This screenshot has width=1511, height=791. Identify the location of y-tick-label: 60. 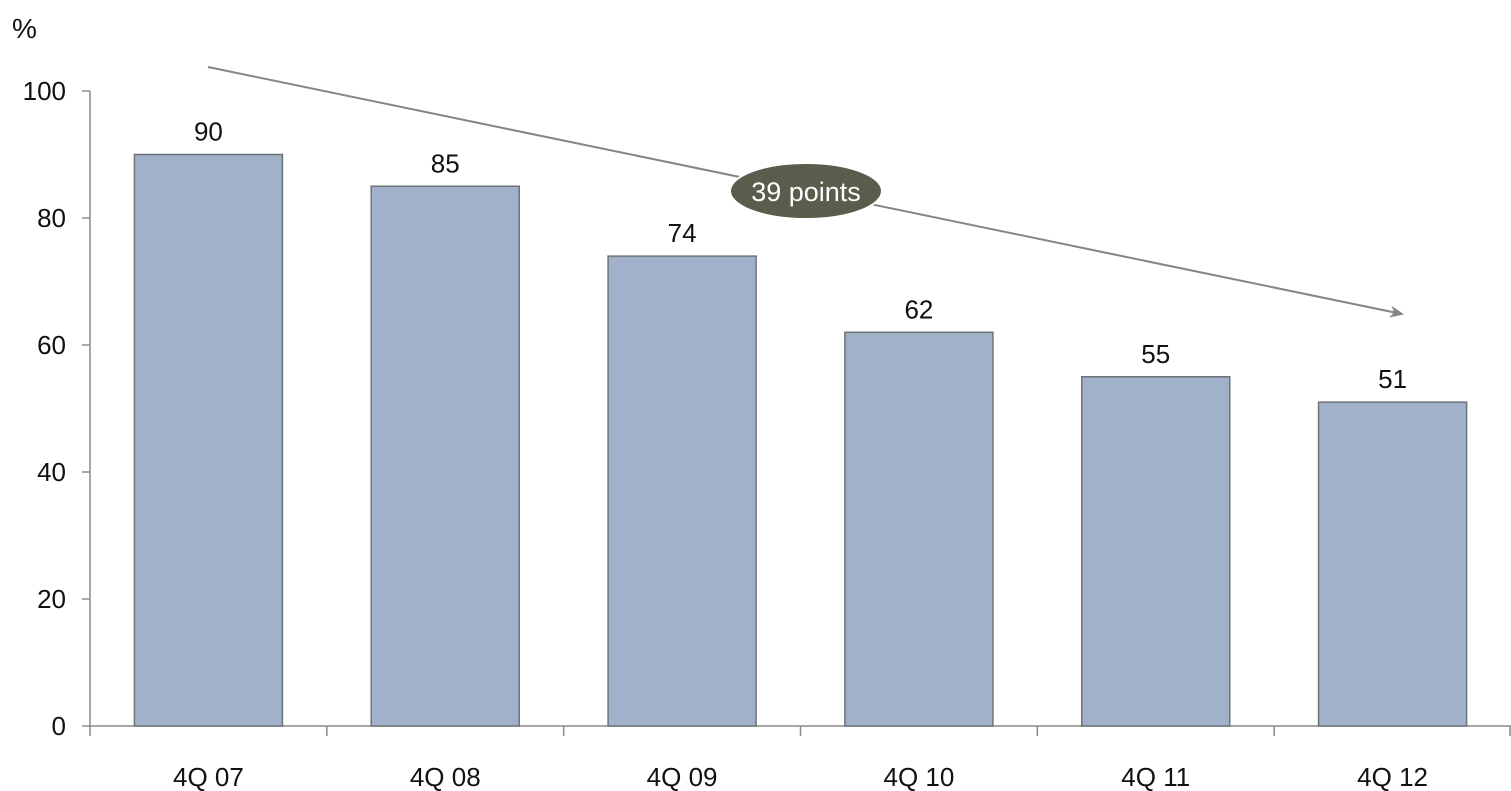
(51, 345).